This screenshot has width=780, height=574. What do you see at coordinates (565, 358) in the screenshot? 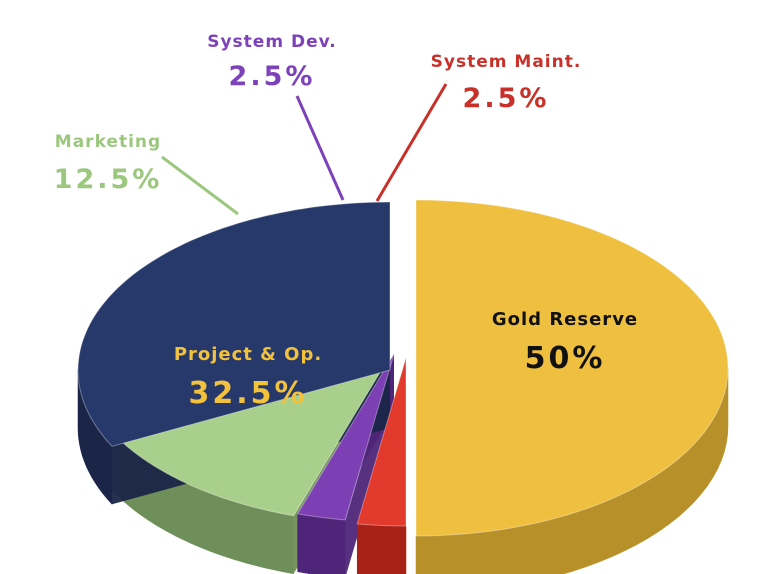
I see `slice-value-gold-reserve: 50%` at bounding box center [565, 358].